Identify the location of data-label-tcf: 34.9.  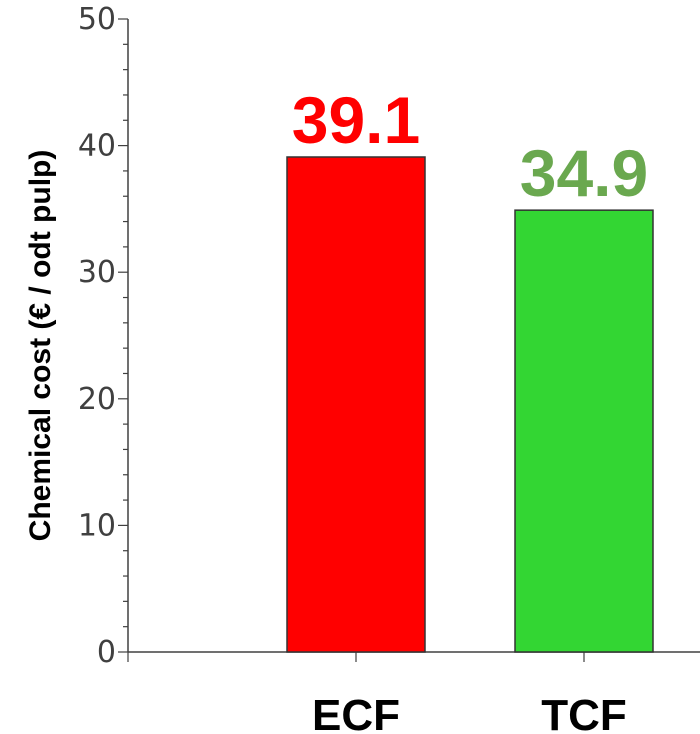
(584, 173).